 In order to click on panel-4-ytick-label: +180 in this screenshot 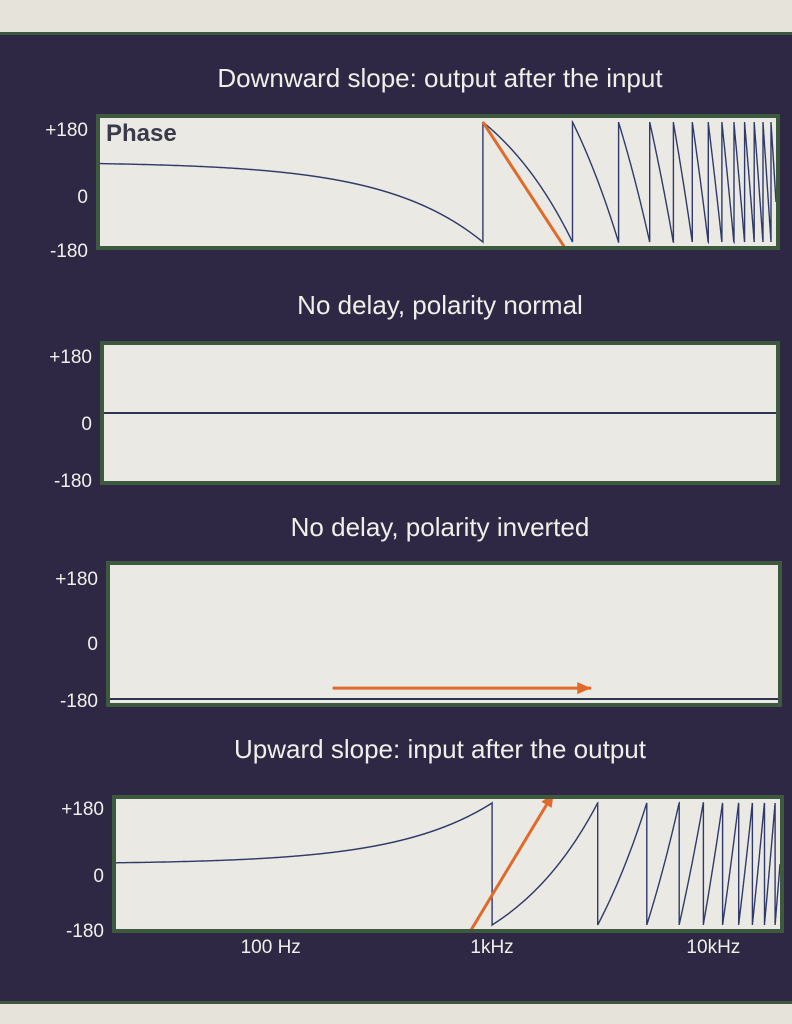, I will do `click(82, 809)`.